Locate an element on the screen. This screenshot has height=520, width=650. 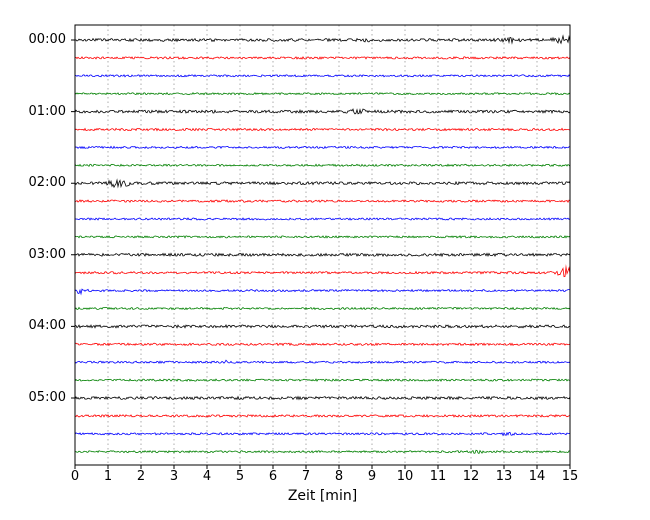
x-tick-label: 13 is located at coordinates (504, 476).